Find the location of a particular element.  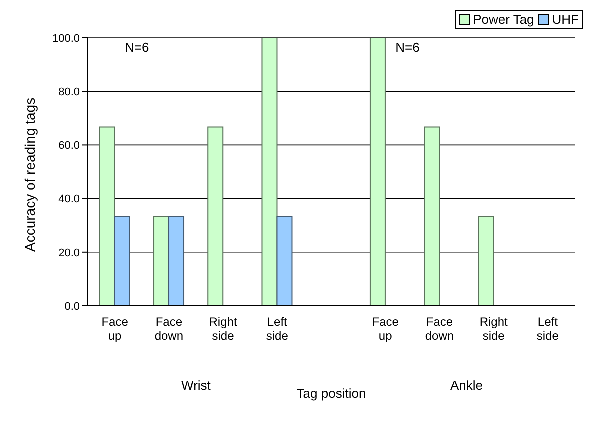

text: Ankle is located at coordinates (467, 385).